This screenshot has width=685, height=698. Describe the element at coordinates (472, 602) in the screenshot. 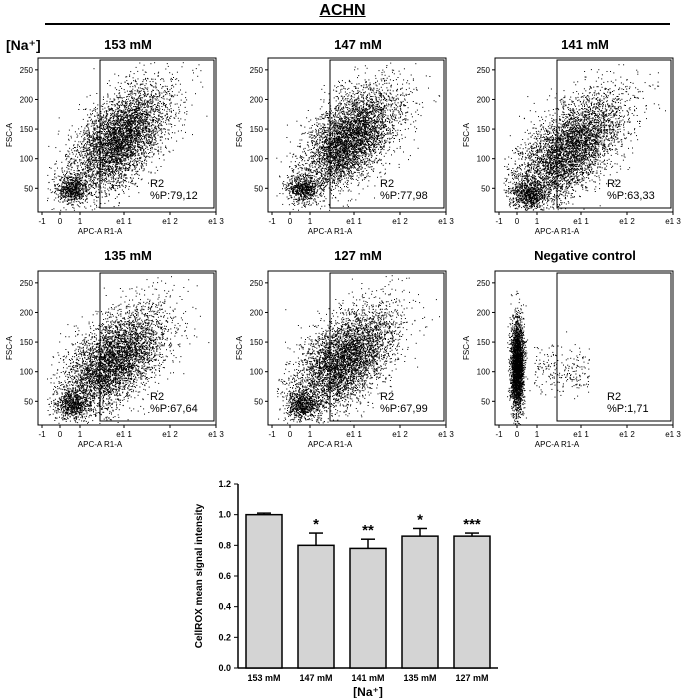

I see `bar-127-mm` at that location.